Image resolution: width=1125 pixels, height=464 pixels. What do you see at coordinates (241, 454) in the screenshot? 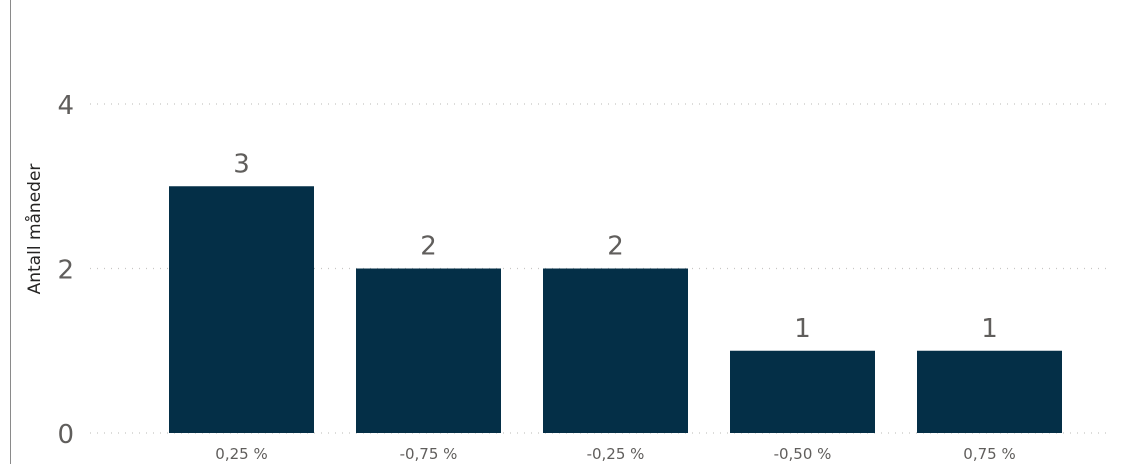
I see `x-tick-label-1: 0,25 %` at bounding box center [241, 454].